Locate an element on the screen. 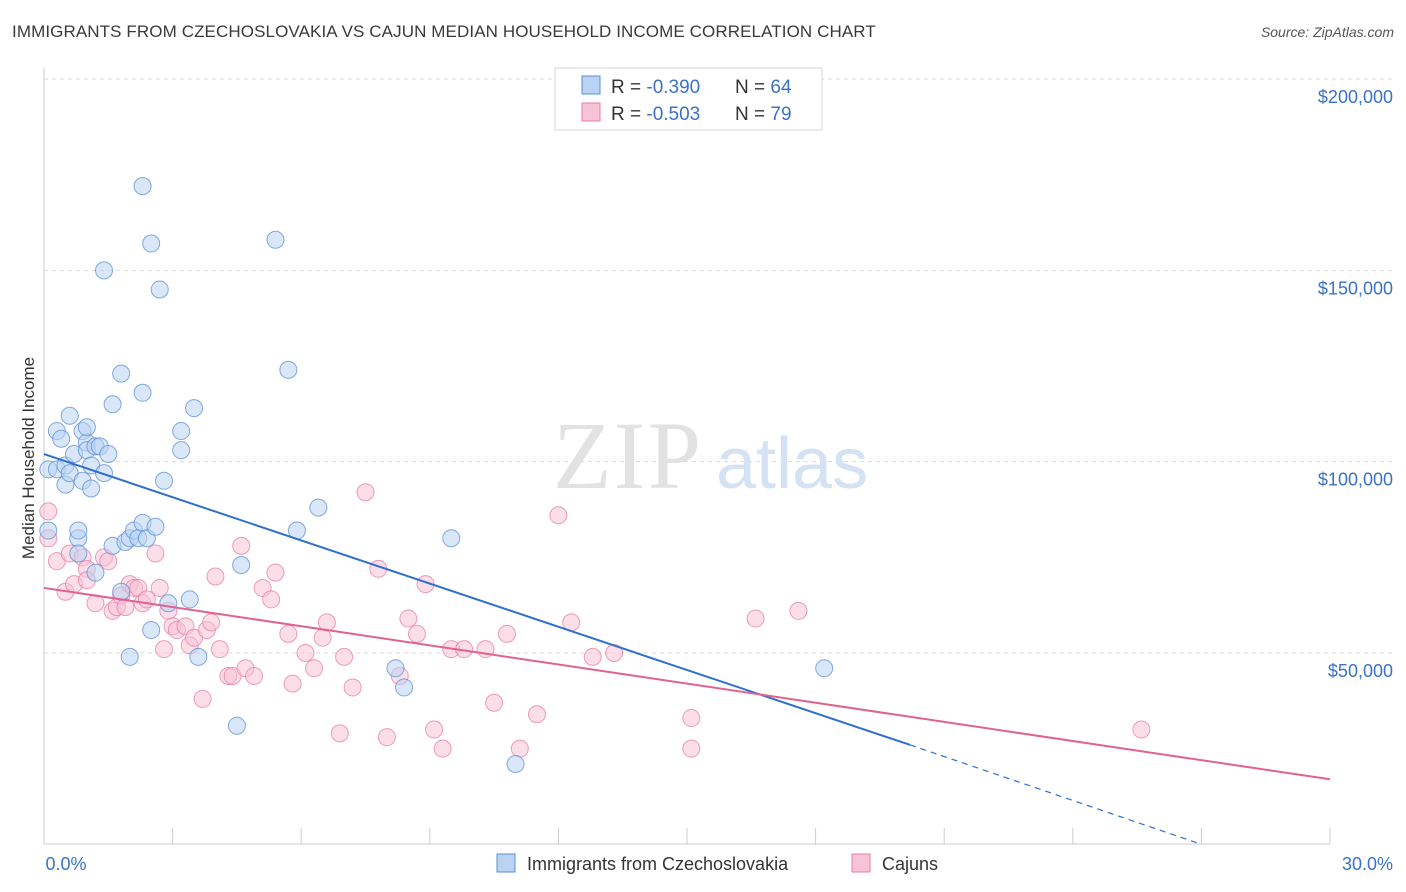  legend-n-value-1: 64 is located at coordinates (781, 87).